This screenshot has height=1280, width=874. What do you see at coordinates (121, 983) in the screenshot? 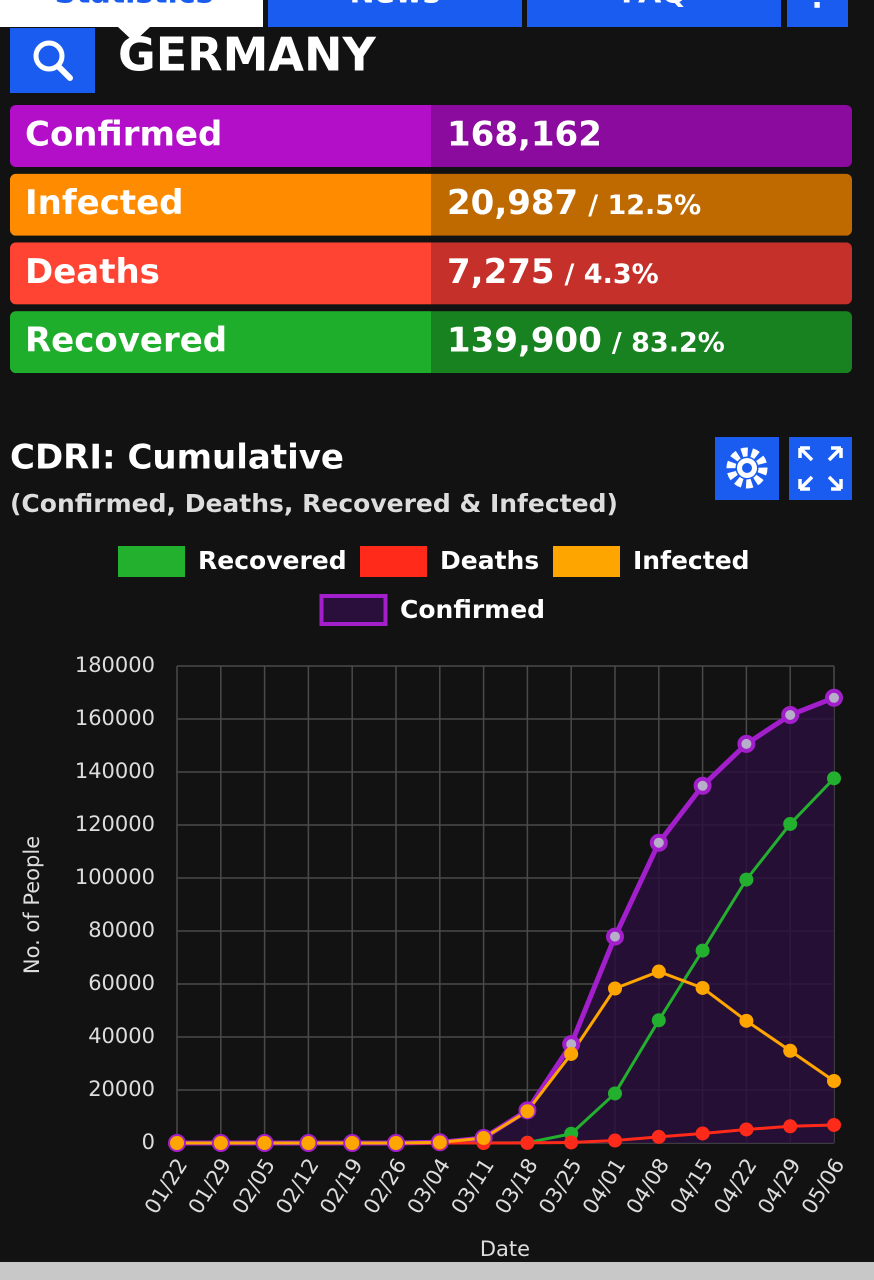
I see `y-tick-label: 60000` at bounding box center [121, 983].